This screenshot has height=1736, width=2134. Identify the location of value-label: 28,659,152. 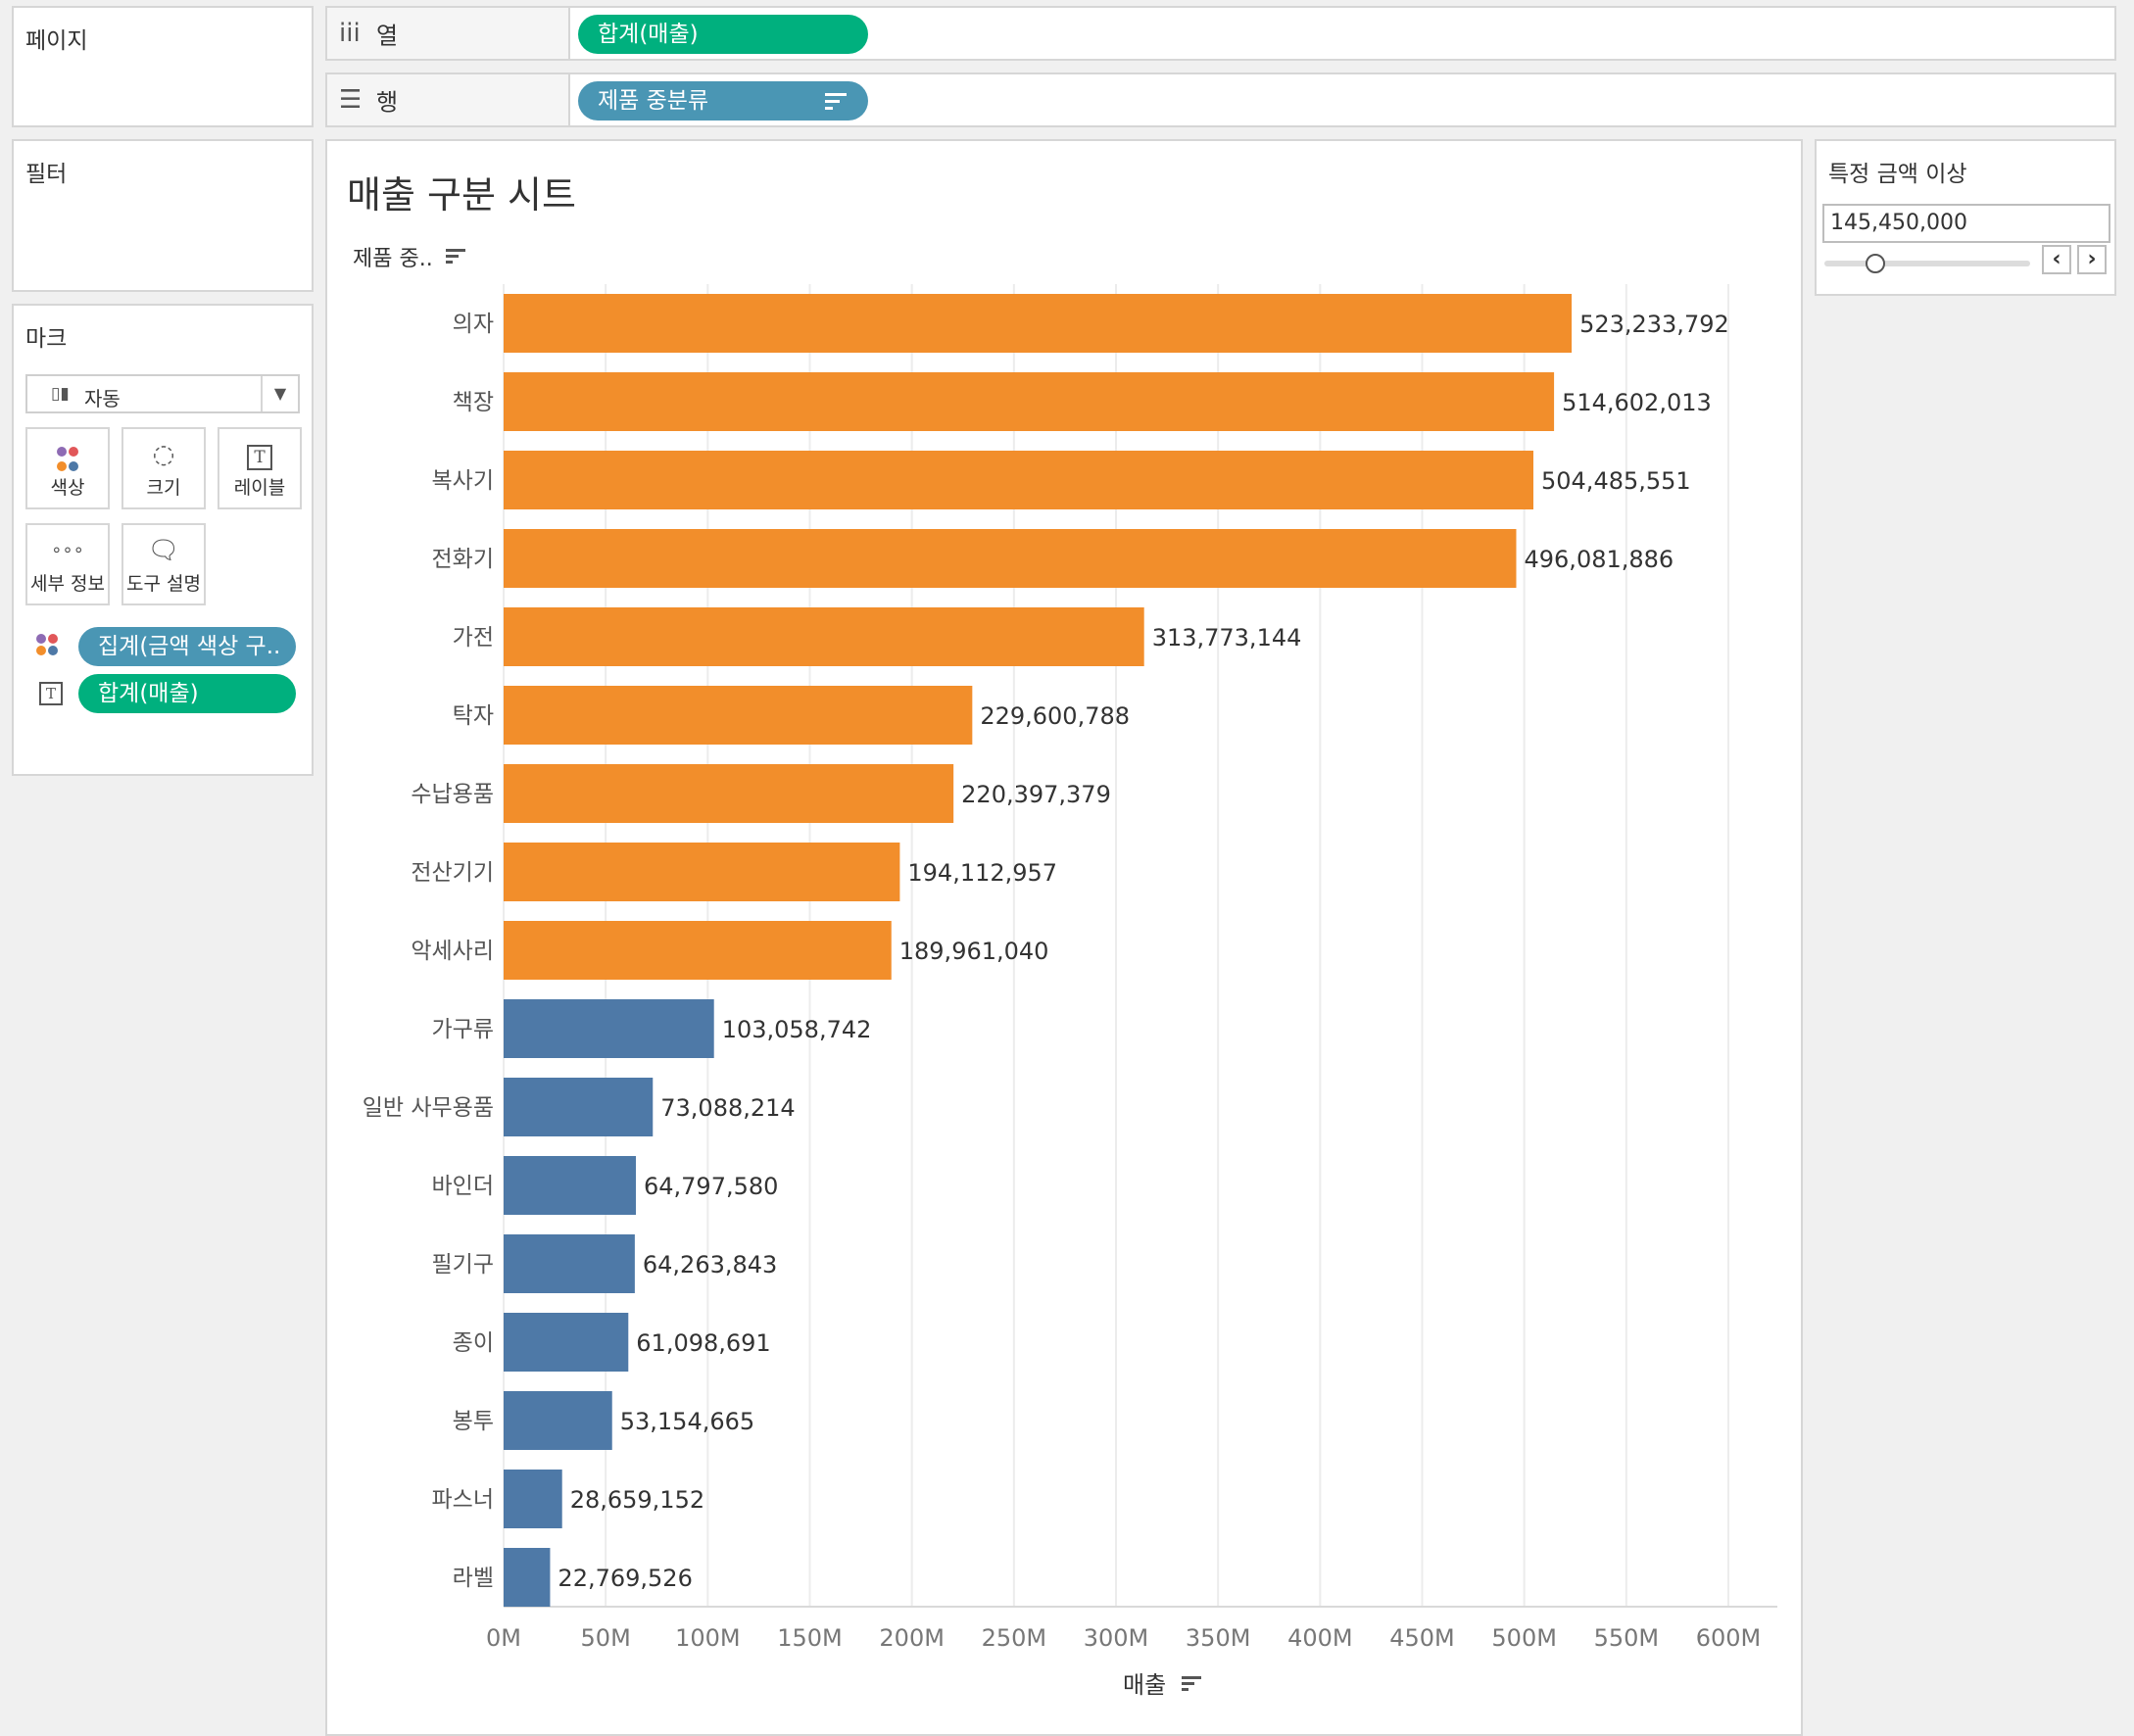
(637, 1500).